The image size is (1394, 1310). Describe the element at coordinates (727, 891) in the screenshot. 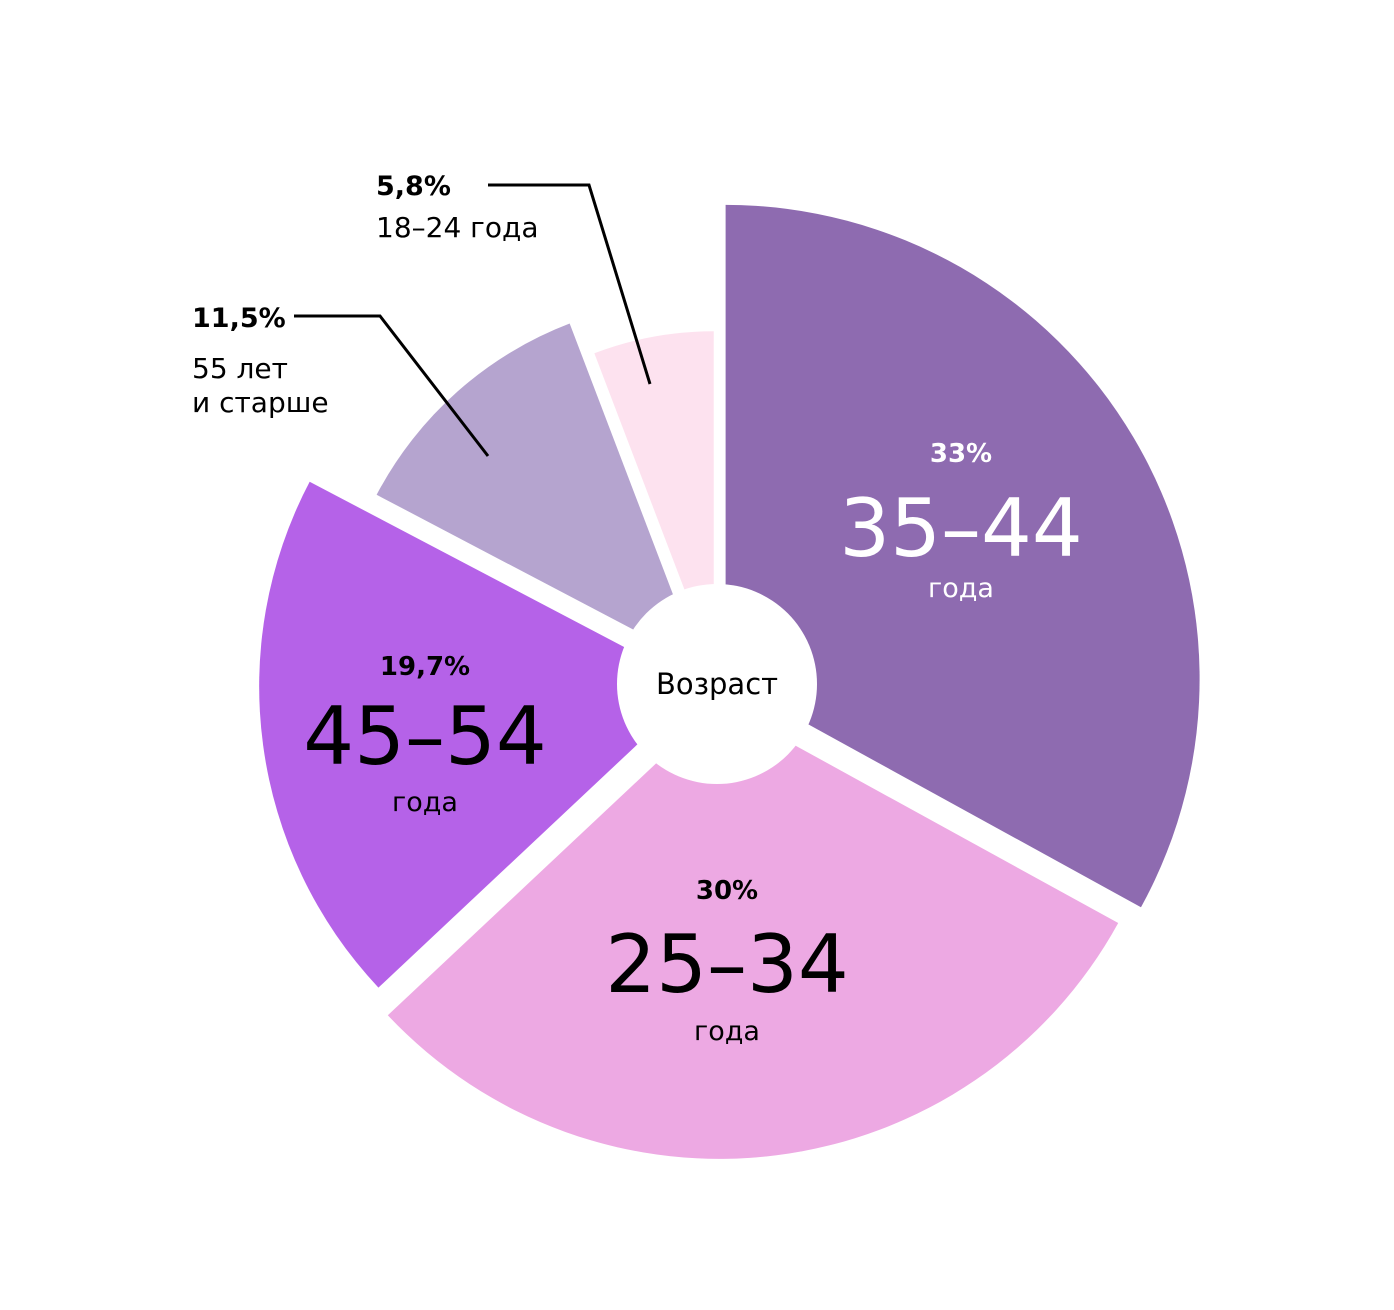

I see `slice-pct-25-34: 30%` at that location.